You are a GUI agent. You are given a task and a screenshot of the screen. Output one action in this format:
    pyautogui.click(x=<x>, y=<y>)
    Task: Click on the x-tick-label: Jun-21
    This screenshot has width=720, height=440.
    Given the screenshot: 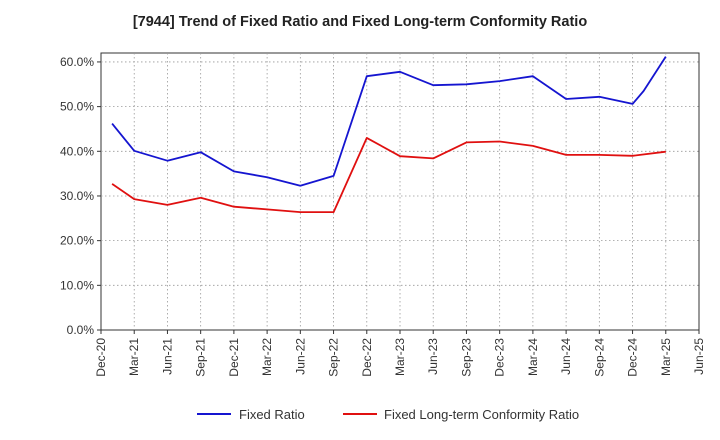 What is the action you would take?
    pyautogui.click(x=167, y=356)
    